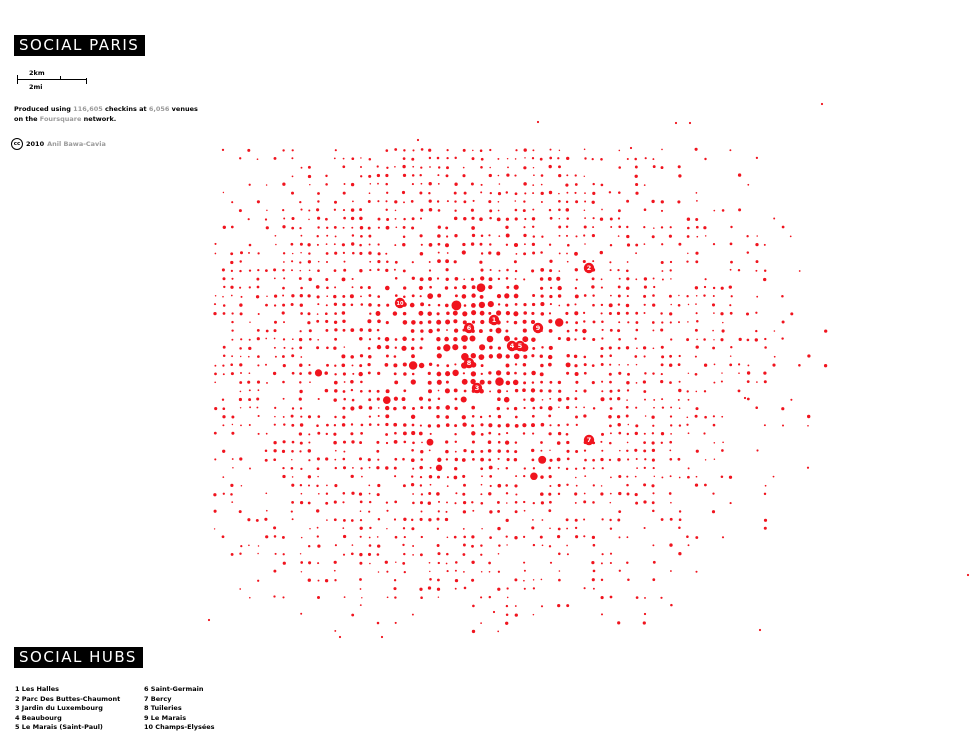 This screenshot has height=751, width=977. I want to click on hub-item: 3 Jardin du Luxembourg, so click(59, 708).